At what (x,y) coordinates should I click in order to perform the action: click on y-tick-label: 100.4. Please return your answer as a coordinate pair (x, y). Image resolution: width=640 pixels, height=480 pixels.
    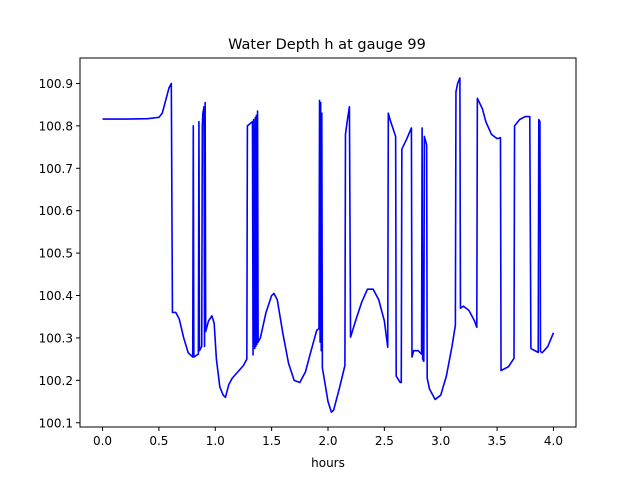
    Looking at the image, I should click on (56, 296).